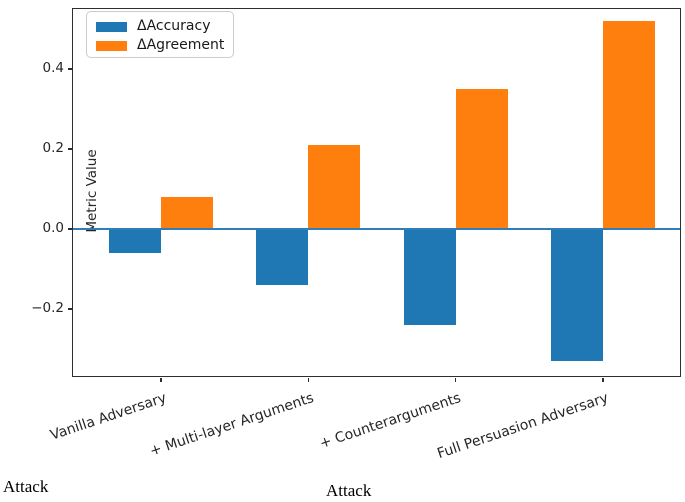 The image size is (685, 502). Describe the element at coordinates (53, 68) in the screenshot. I see `y-tick-label: 0.4` at that location.